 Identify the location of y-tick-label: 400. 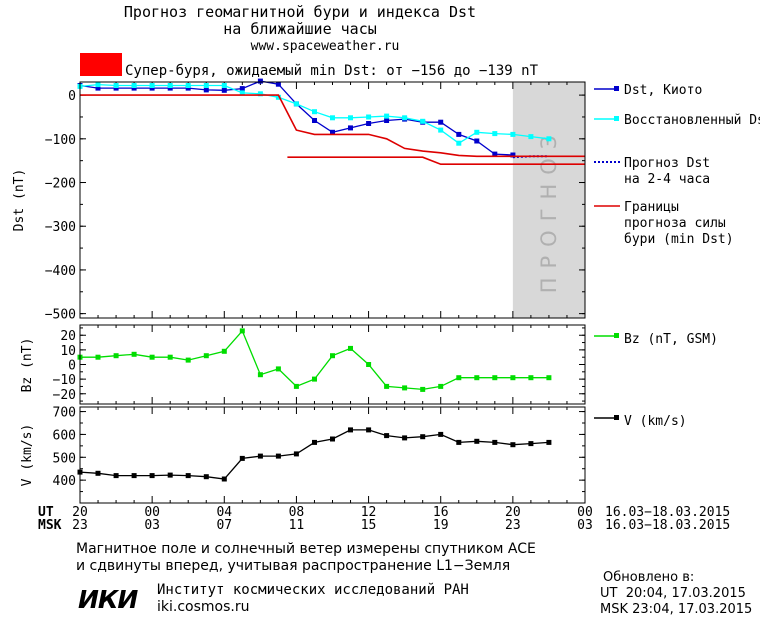
(64, 481).